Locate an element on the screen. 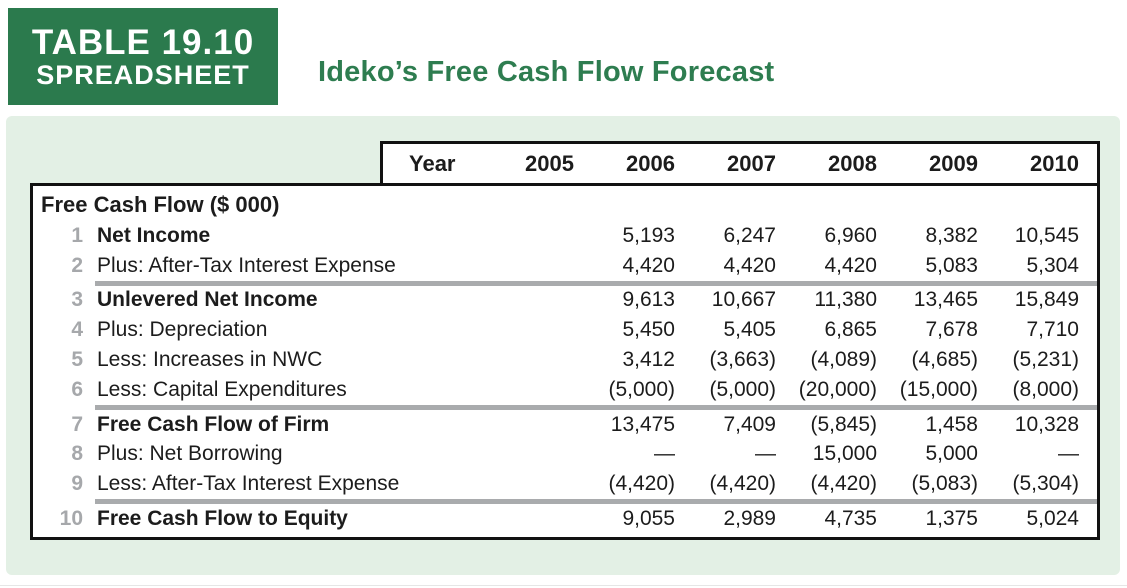  row-label: Net Income is located at coordinates (154, 235).